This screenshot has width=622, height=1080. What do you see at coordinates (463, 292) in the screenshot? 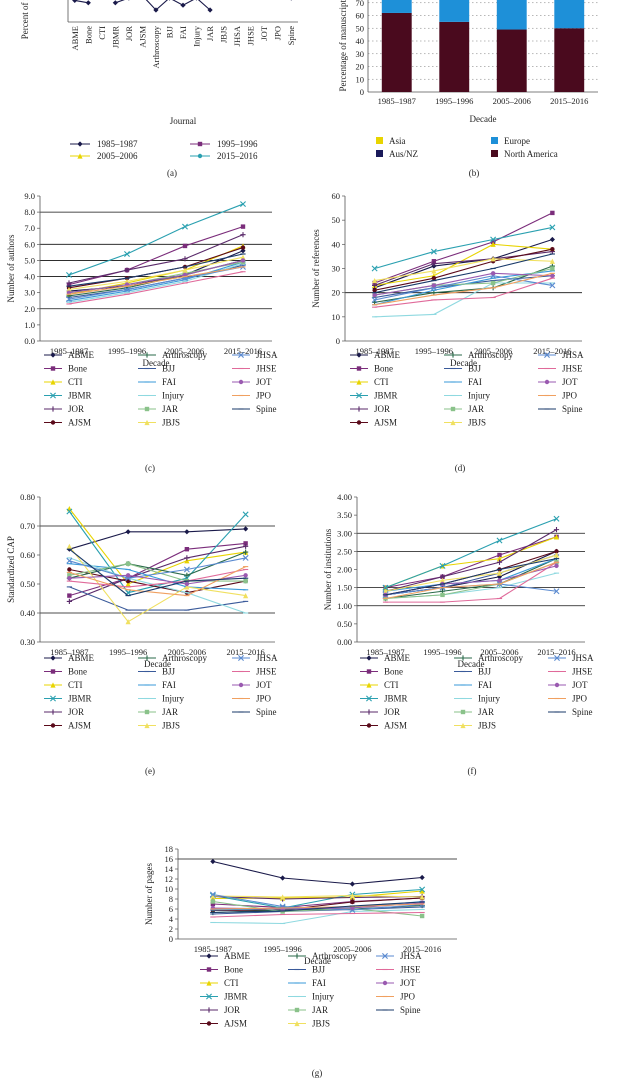
I see `series-line-jhse` at bounding box center [463, 292].